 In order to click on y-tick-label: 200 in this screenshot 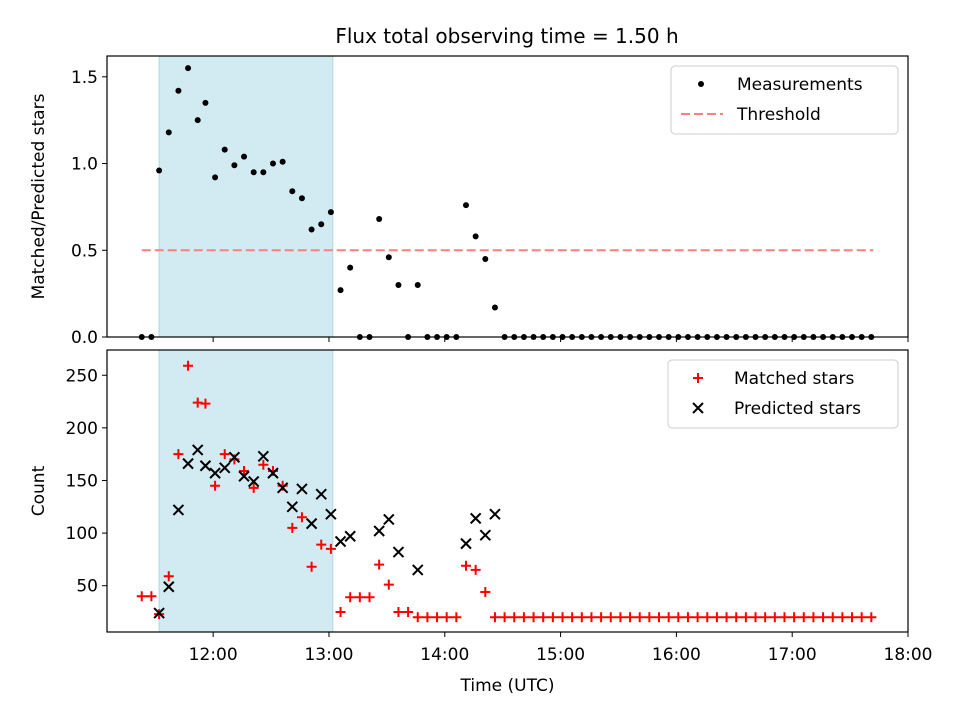, I will do `click(82, 429)`.